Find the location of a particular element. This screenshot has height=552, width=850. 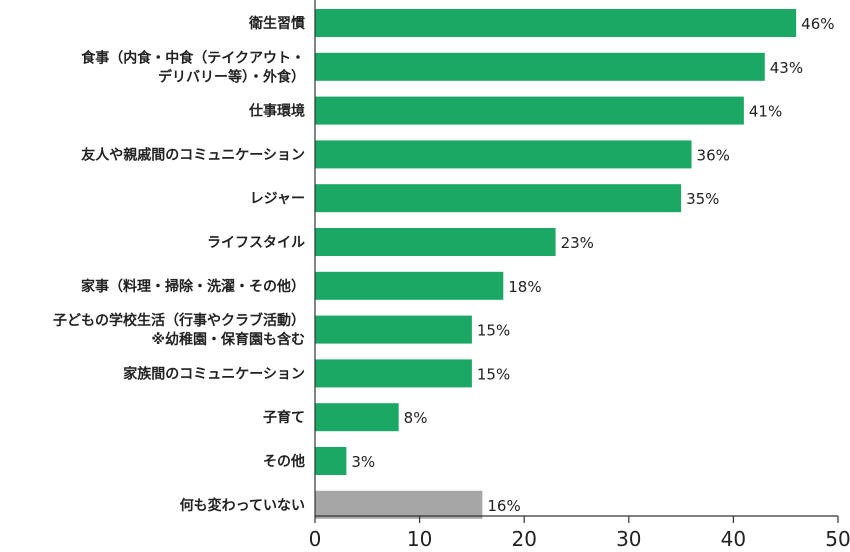

value-label-11: 16% is located at coordinates (503, 506).